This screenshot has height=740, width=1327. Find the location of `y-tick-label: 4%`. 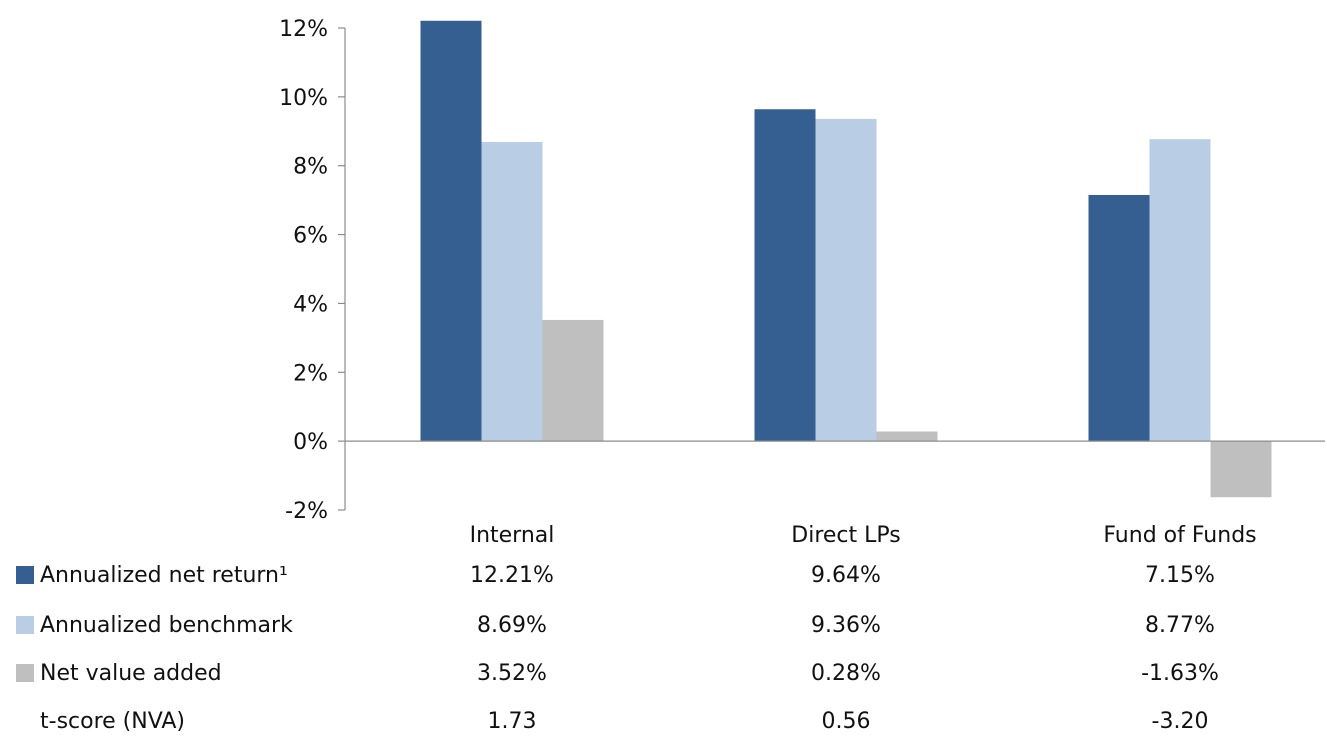

y-tick-label: 4% is located at coordinates (310, 304).